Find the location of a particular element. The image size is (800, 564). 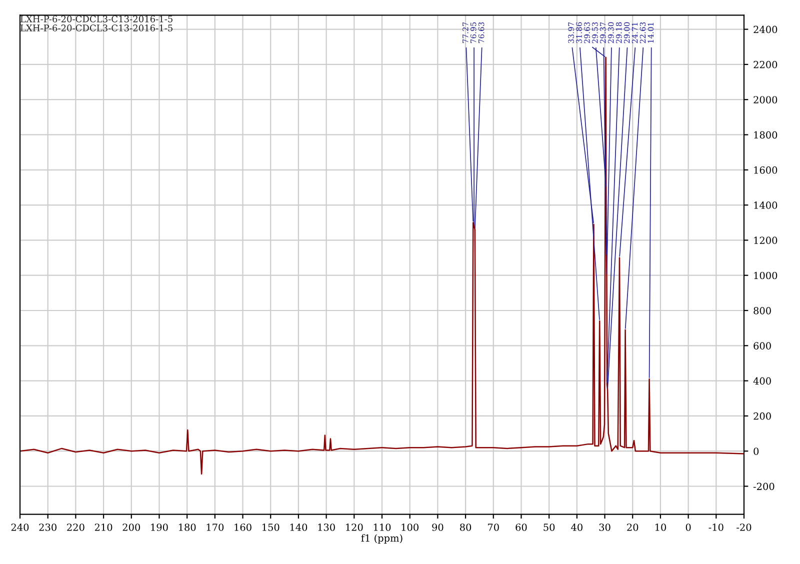

x-tick-label: 230 is located at coordinates (47, 527).